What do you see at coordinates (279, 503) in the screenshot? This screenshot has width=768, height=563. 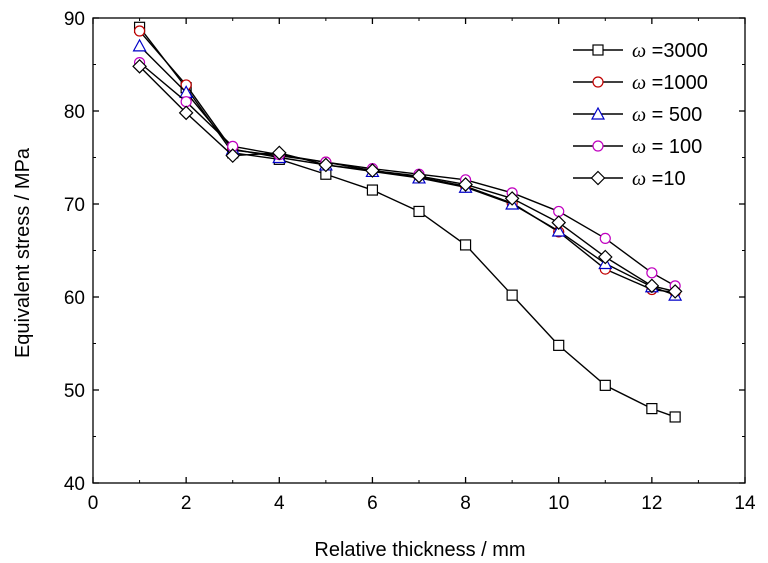 I see `x-tick-label: 4` at bounding box center [279, 503].